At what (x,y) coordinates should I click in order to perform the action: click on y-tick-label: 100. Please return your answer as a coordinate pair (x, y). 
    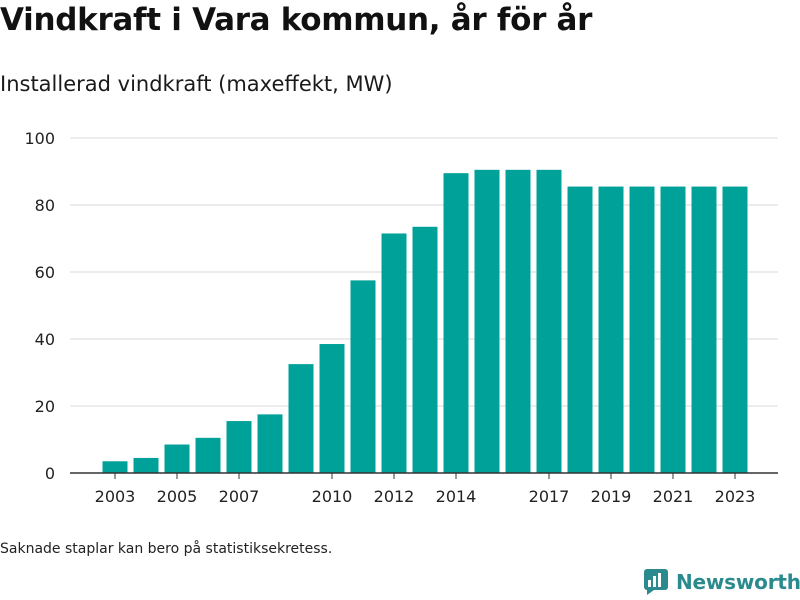
    Looking at the image, I should click on (39, 138).